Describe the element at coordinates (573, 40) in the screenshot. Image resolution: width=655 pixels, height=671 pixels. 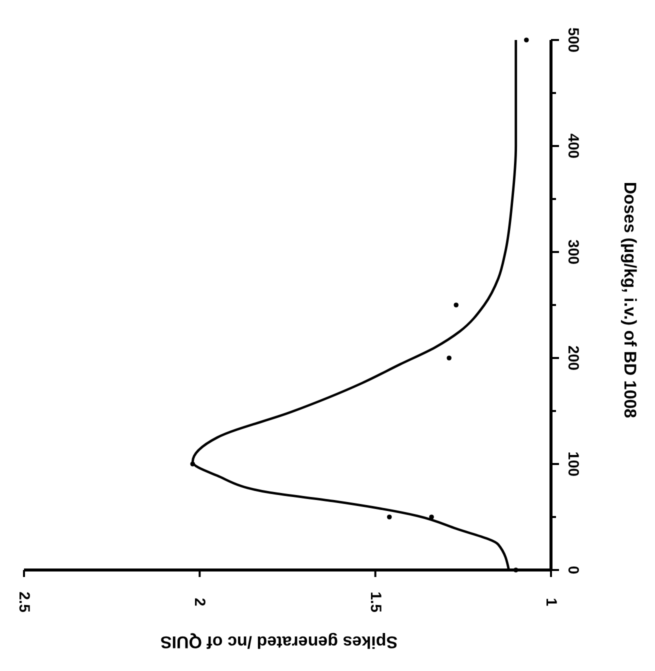
I see `y-tick-label: 500` at that location.